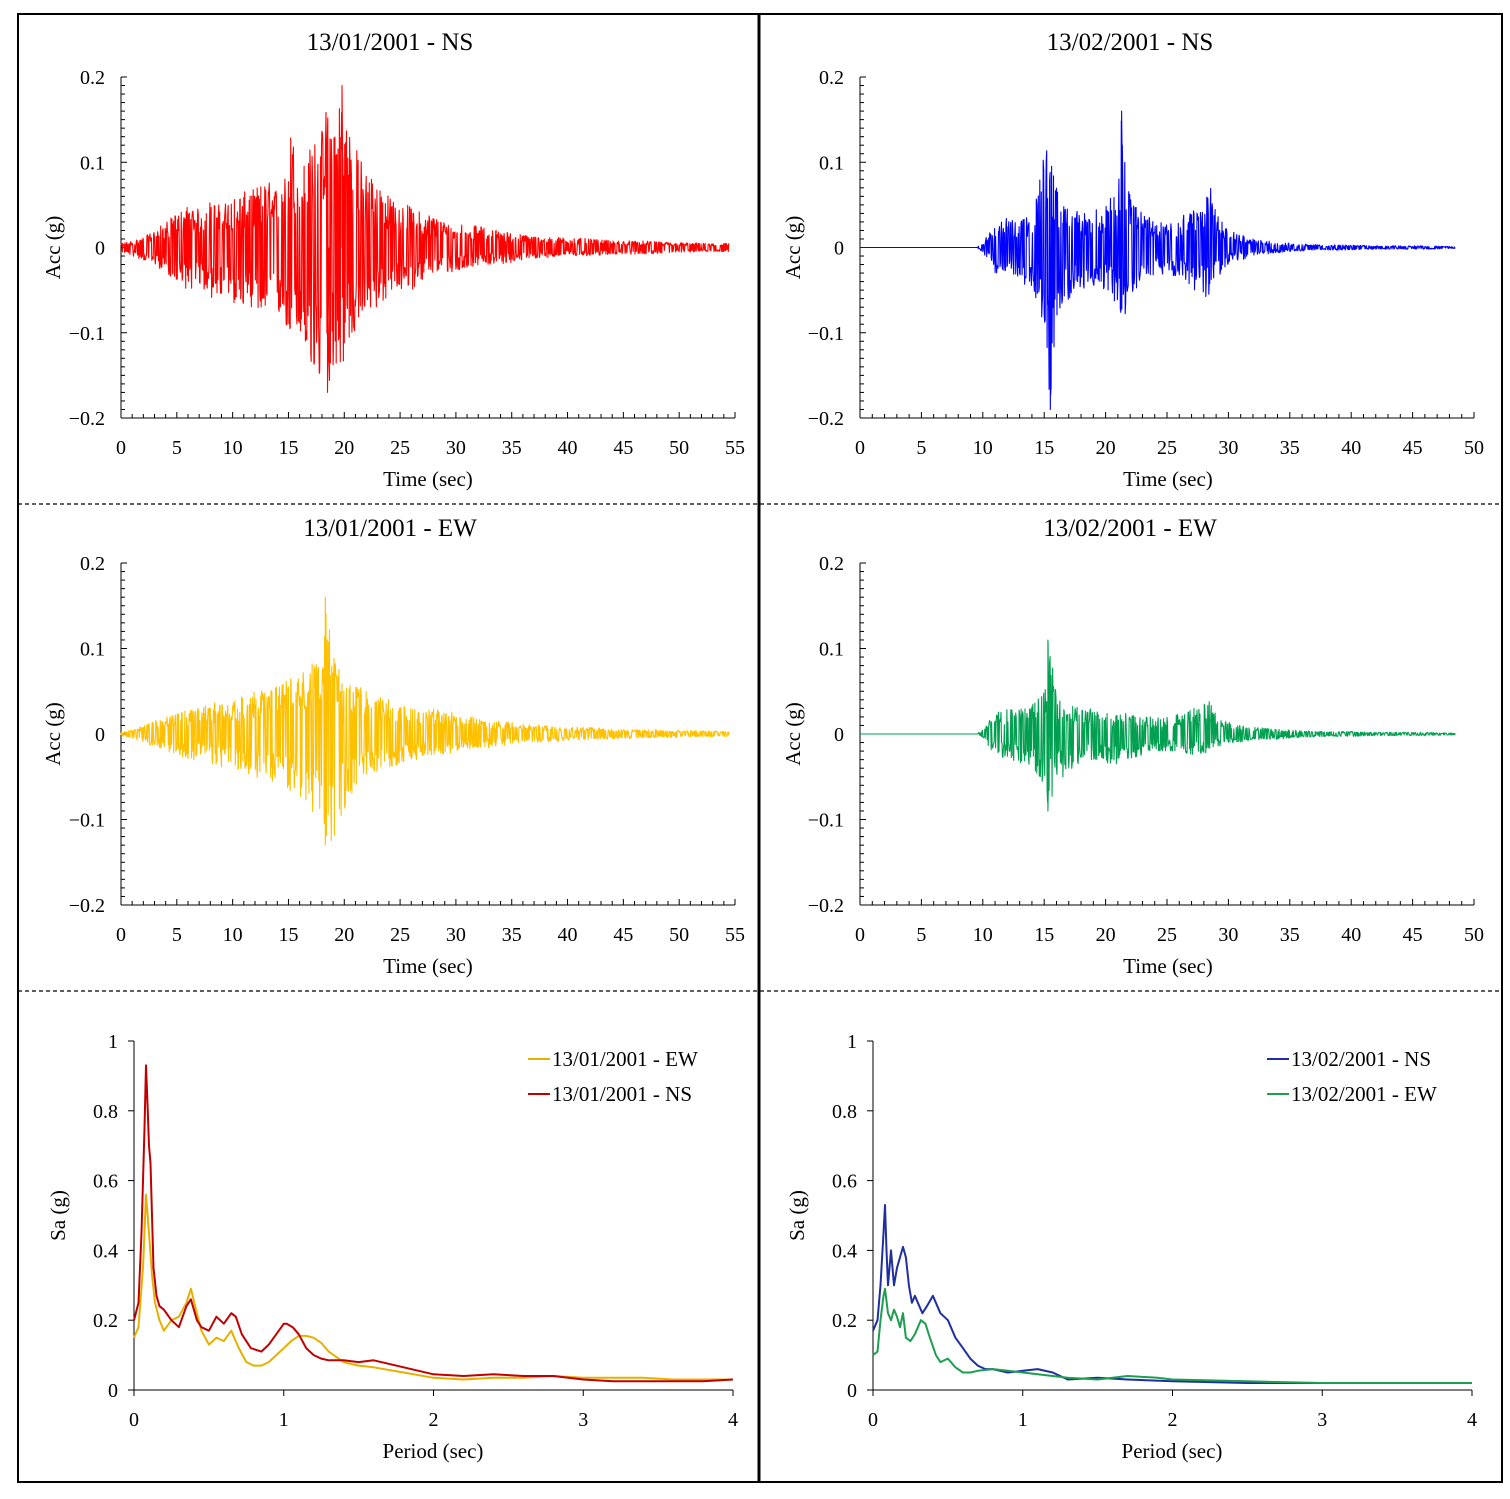 Image resolution: width=1510 pixels, height=1499 pixels. What do you see at coordinates (113, 1042) in the screenshot?
I see `y-tick-label: 1` at bounding box center [113, 1042].